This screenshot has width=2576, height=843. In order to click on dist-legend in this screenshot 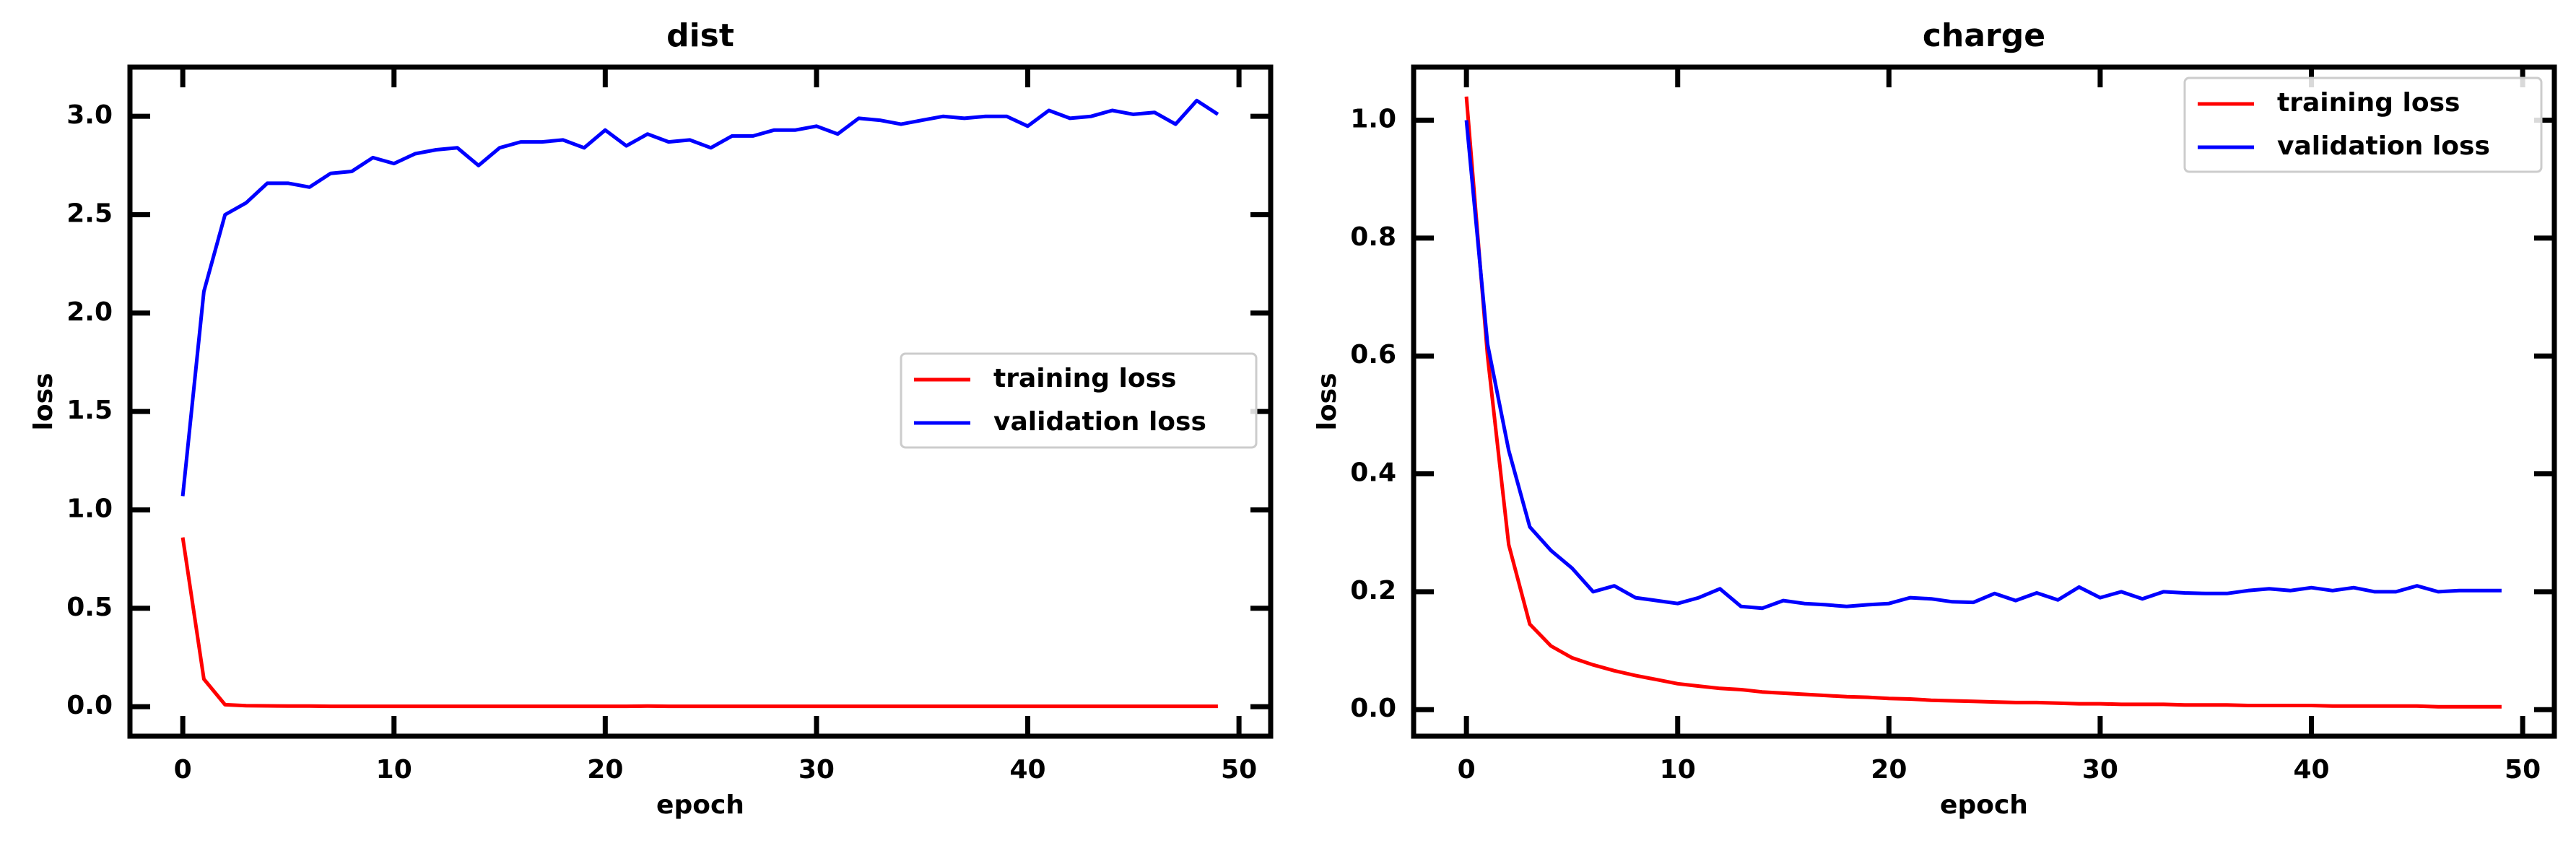, I will do `click(1079, 401)`.